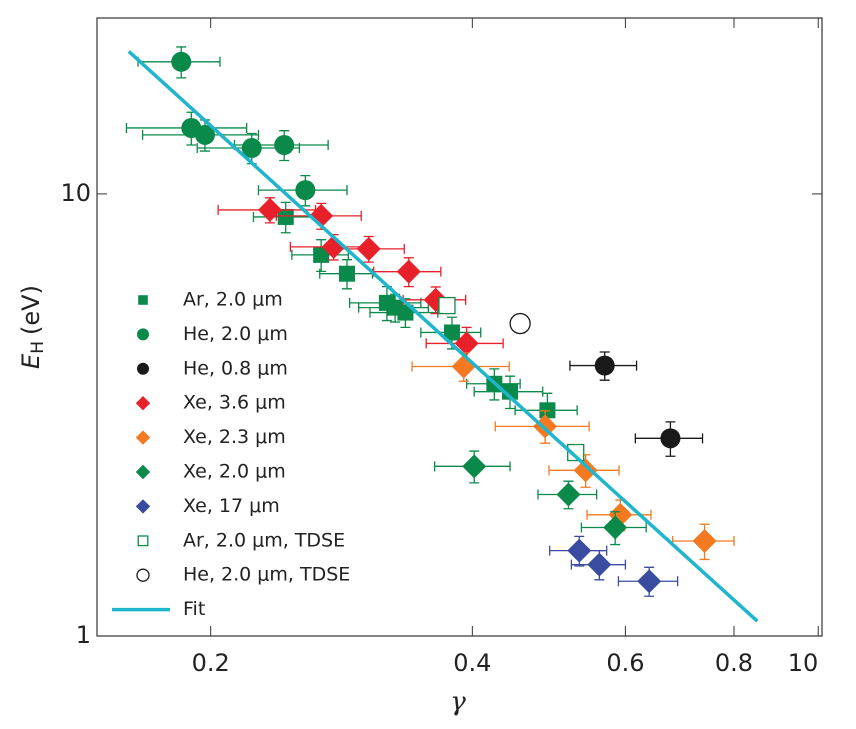 The height and width of the screenshot is (729, 856). What do you see at coordinates (803, 663) in the screenshot?
I see `x-tick-label: 10` at bounding box center [803, 663].